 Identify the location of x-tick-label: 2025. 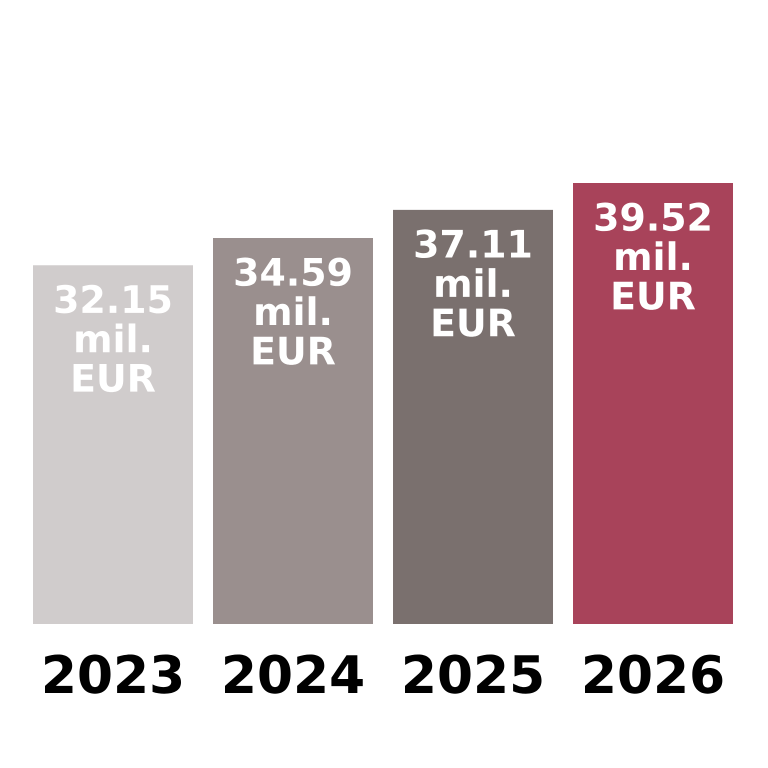
(473, 674).